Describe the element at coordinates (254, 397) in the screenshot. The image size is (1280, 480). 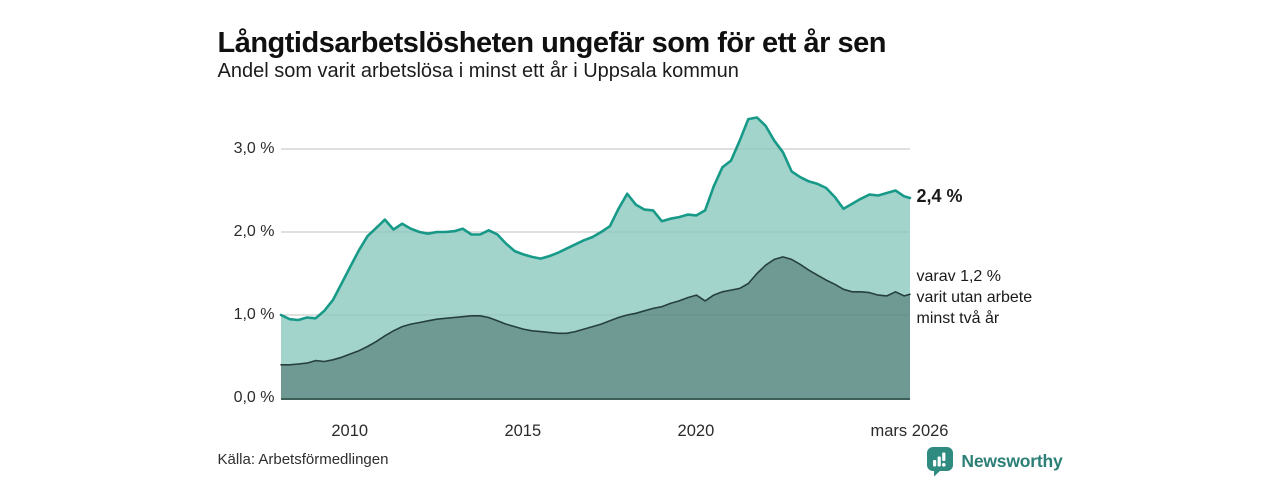
I see `y-axis-tick: 0,0 %` at that location.